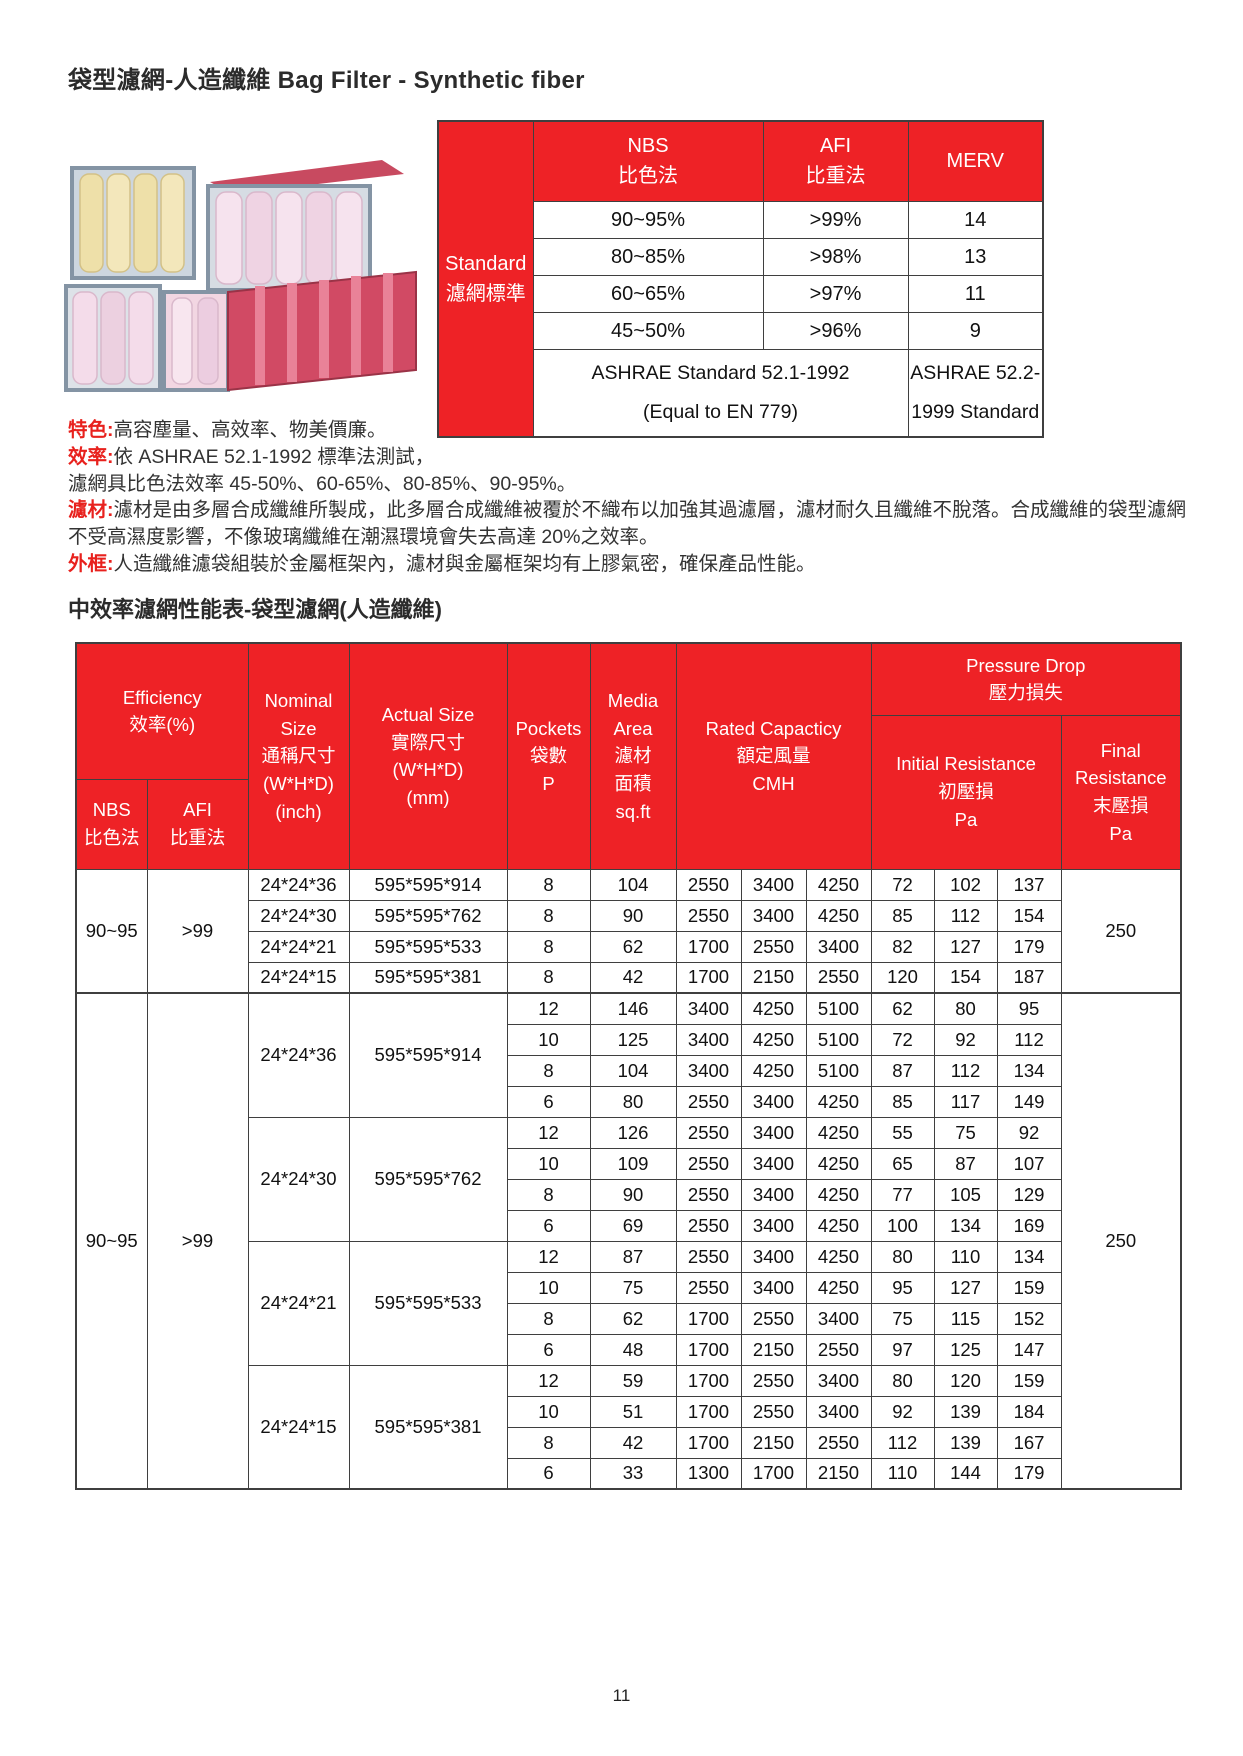 This screenshot has width=1243, height=1756. I want to click on media-area-cell: 90, so click(633, 1194).